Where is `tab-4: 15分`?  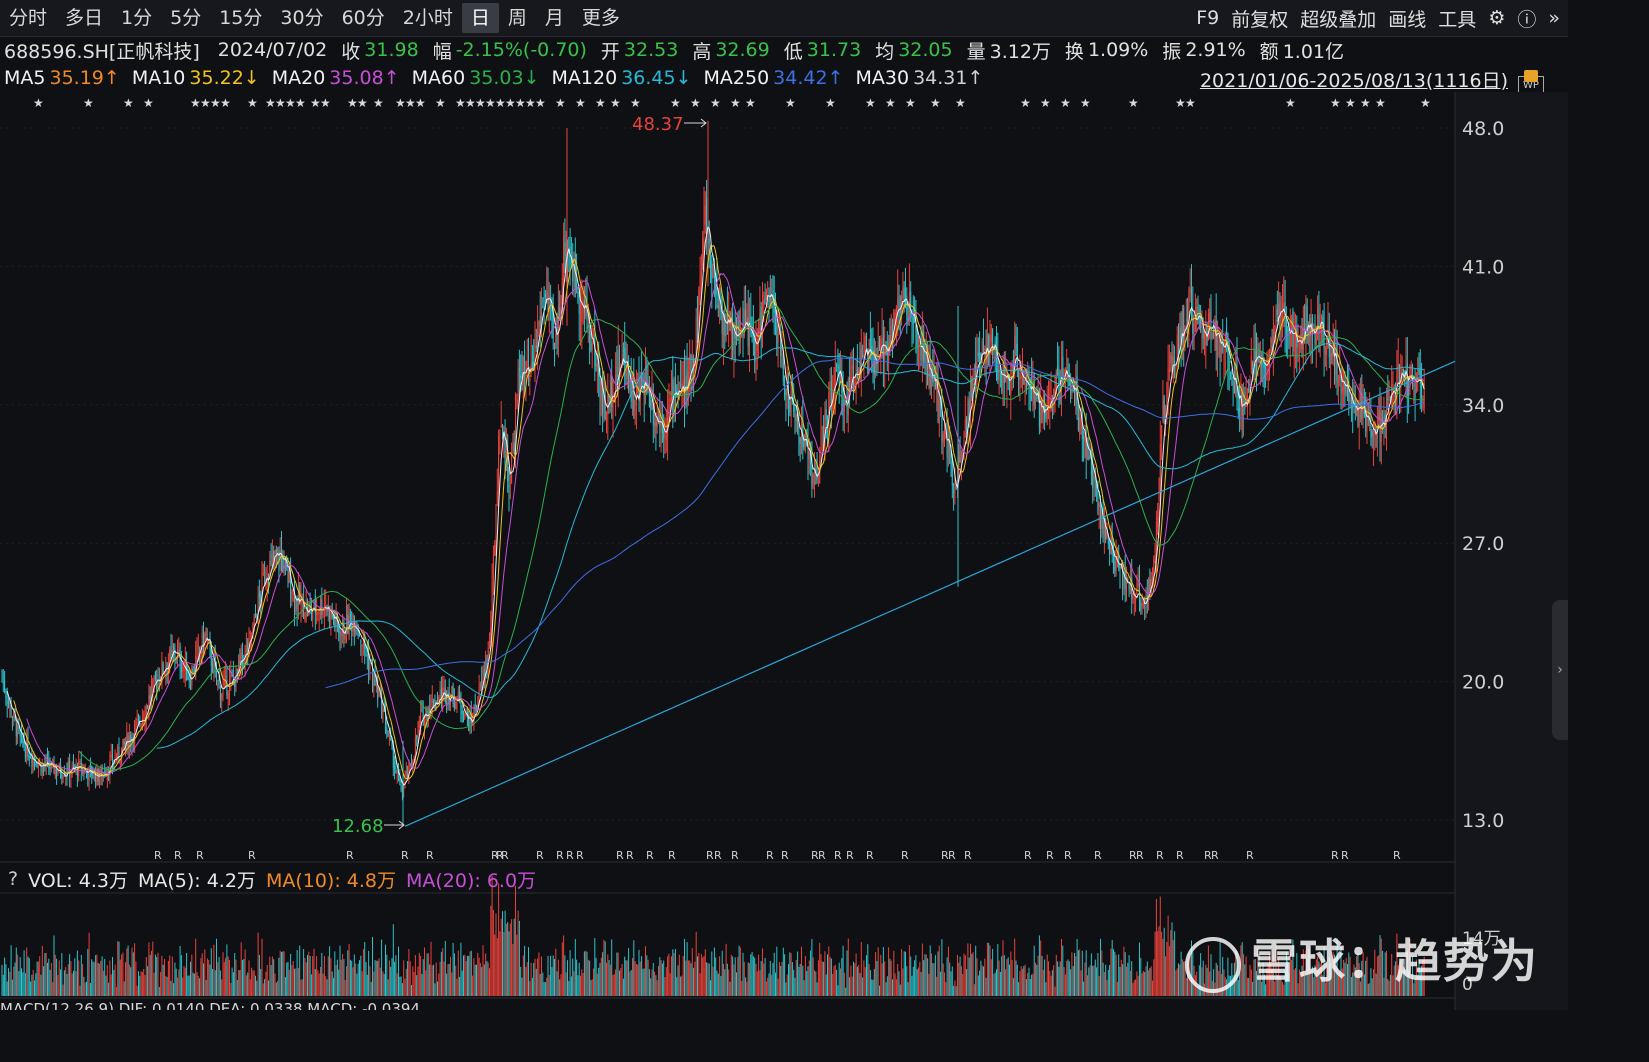 tab-4: 15分 is located at coordinates (241, 18).